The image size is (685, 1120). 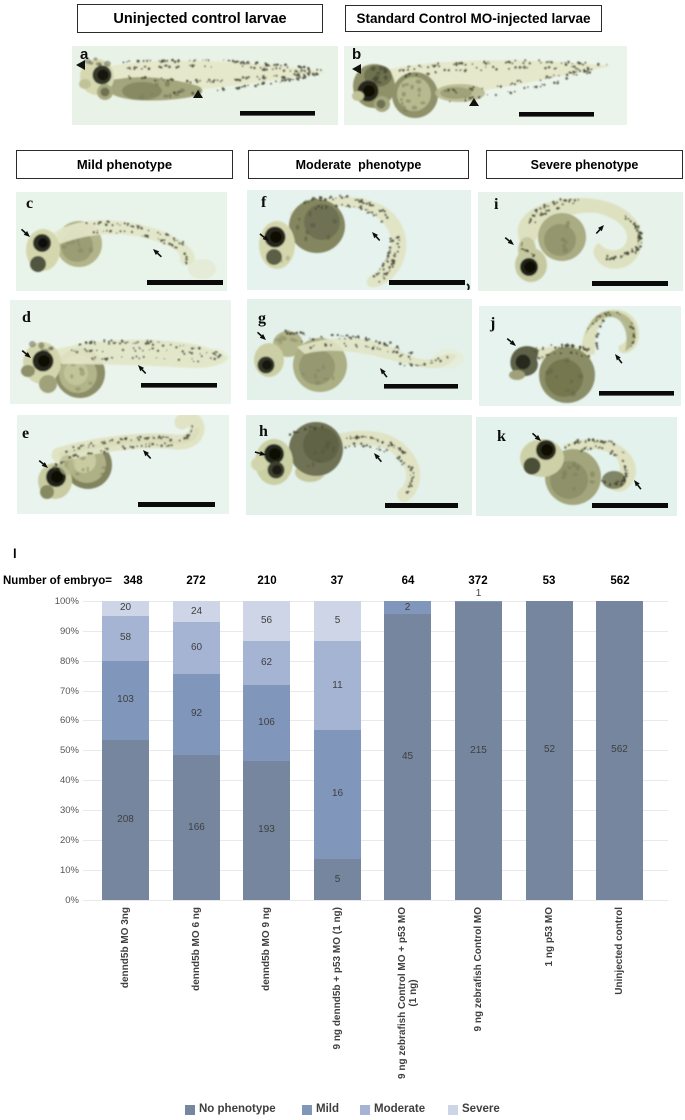 What do you see at coordinates (496, 204) in the screenshot?
I see `svg-text: i` at bounding box center [496, 204].